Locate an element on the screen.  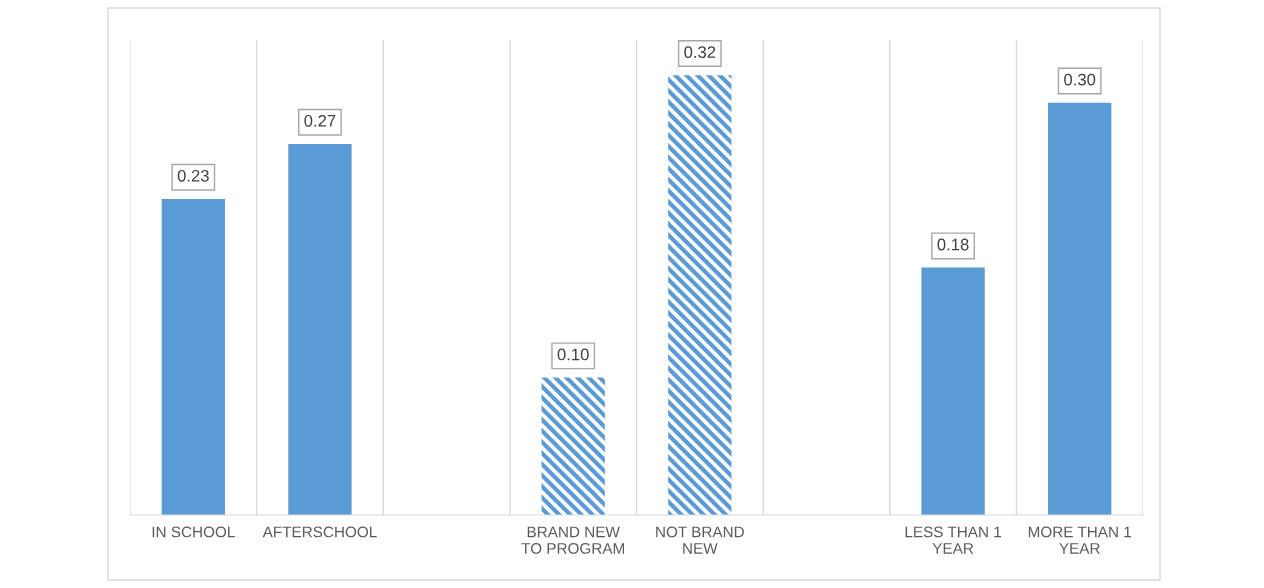
data-label: 0.10 is located at coordinates (573, 354).